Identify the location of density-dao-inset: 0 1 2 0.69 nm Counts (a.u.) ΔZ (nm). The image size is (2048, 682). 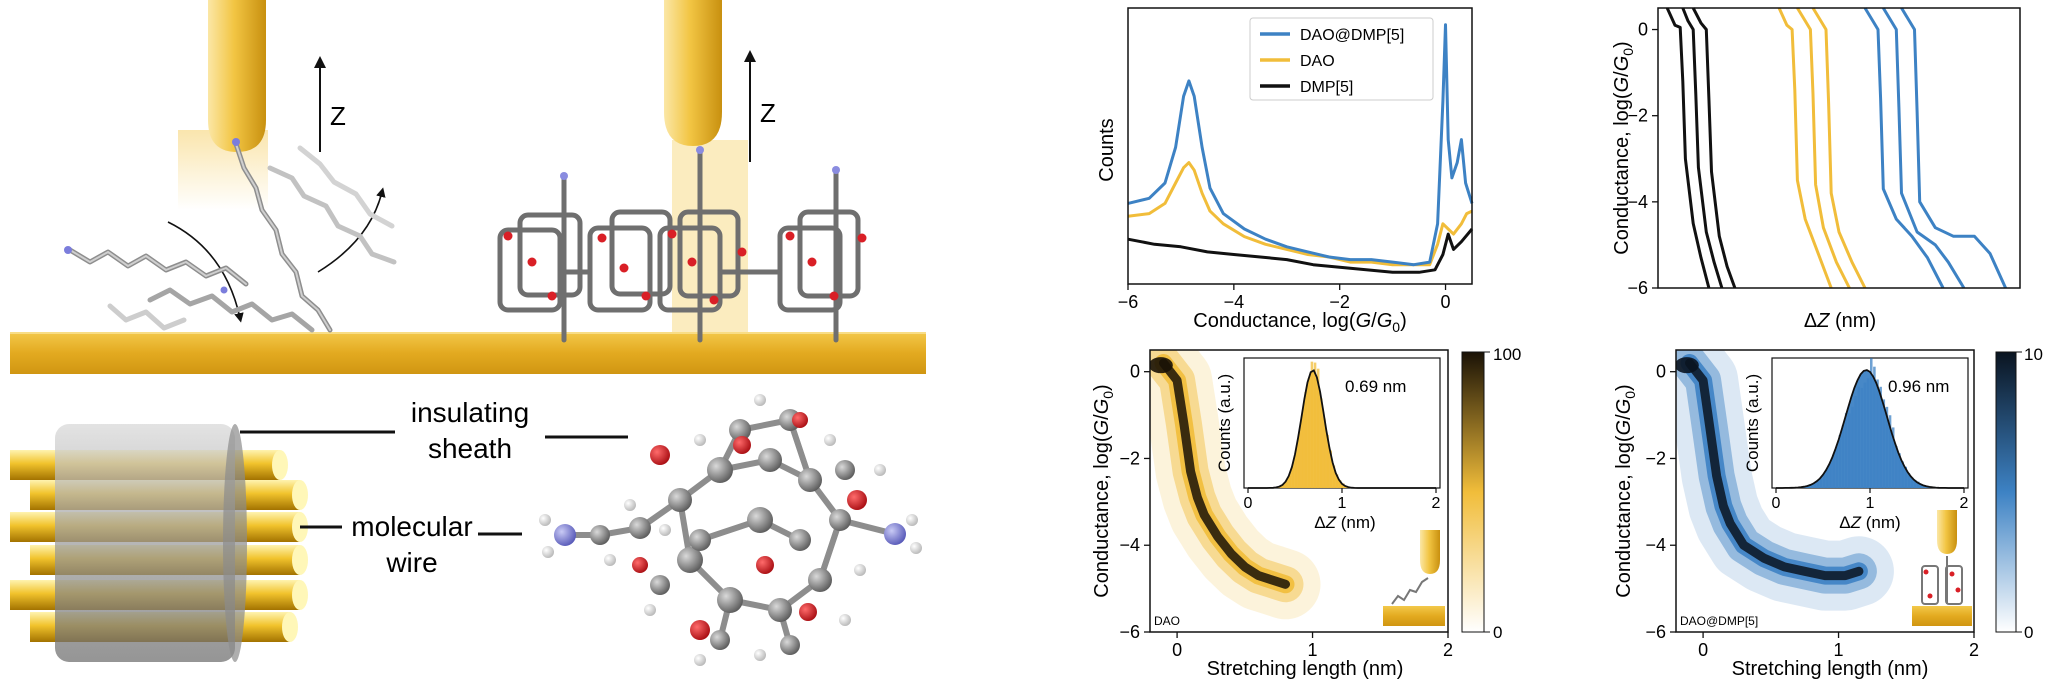
(1328, 444).